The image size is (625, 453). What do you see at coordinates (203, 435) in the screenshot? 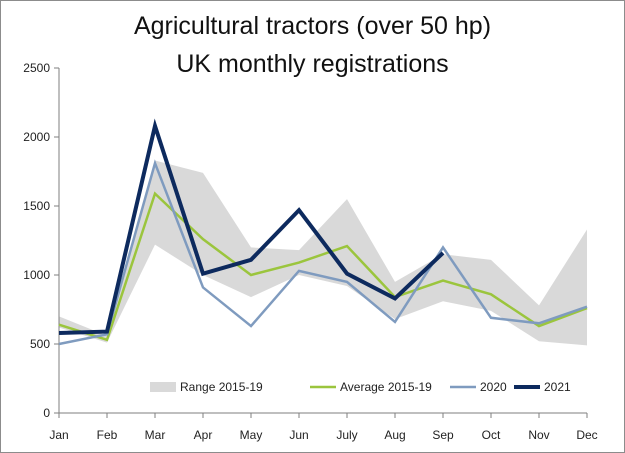
I see `x-tick-label: Apr` at bounding box center [203, 435].